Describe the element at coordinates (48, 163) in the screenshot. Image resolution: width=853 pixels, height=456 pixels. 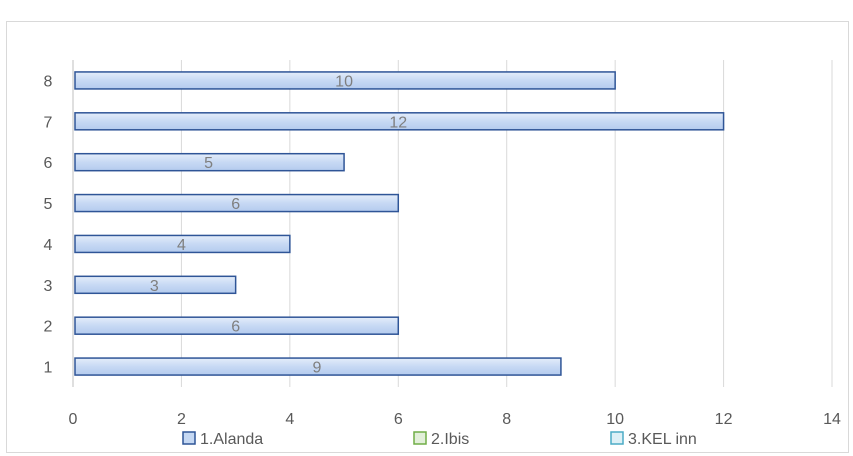
I see `y-tick-label: 6` at that location.